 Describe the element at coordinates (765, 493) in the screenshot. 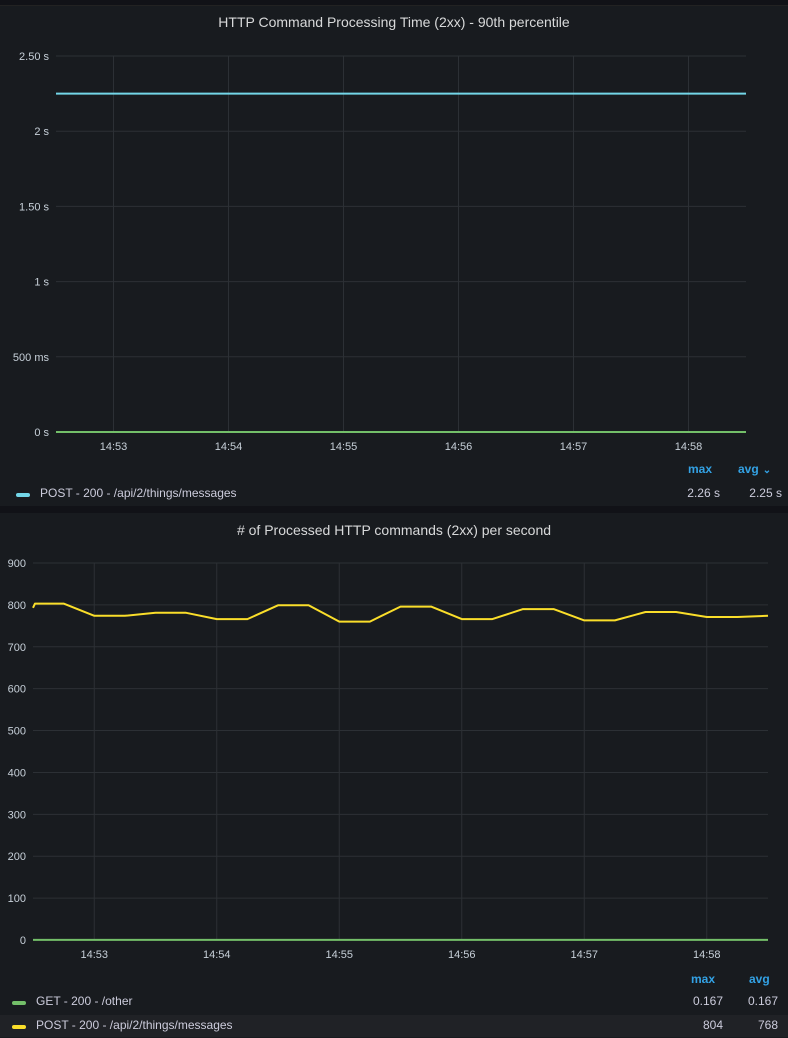

I see `legend-avg-value: 2.25 s` at that location.